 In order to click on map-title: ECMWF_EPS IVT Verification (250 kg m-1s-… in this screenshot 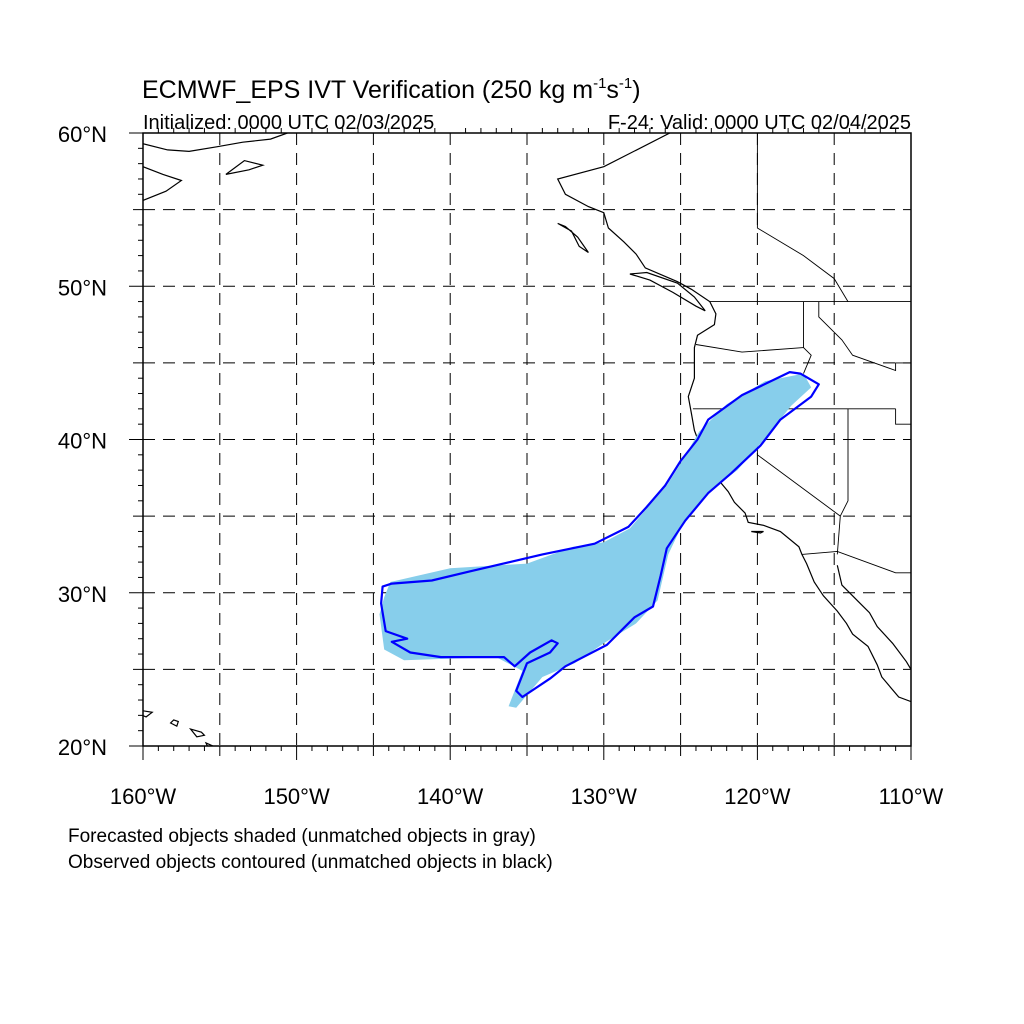, I will do `click(391, 89)`.